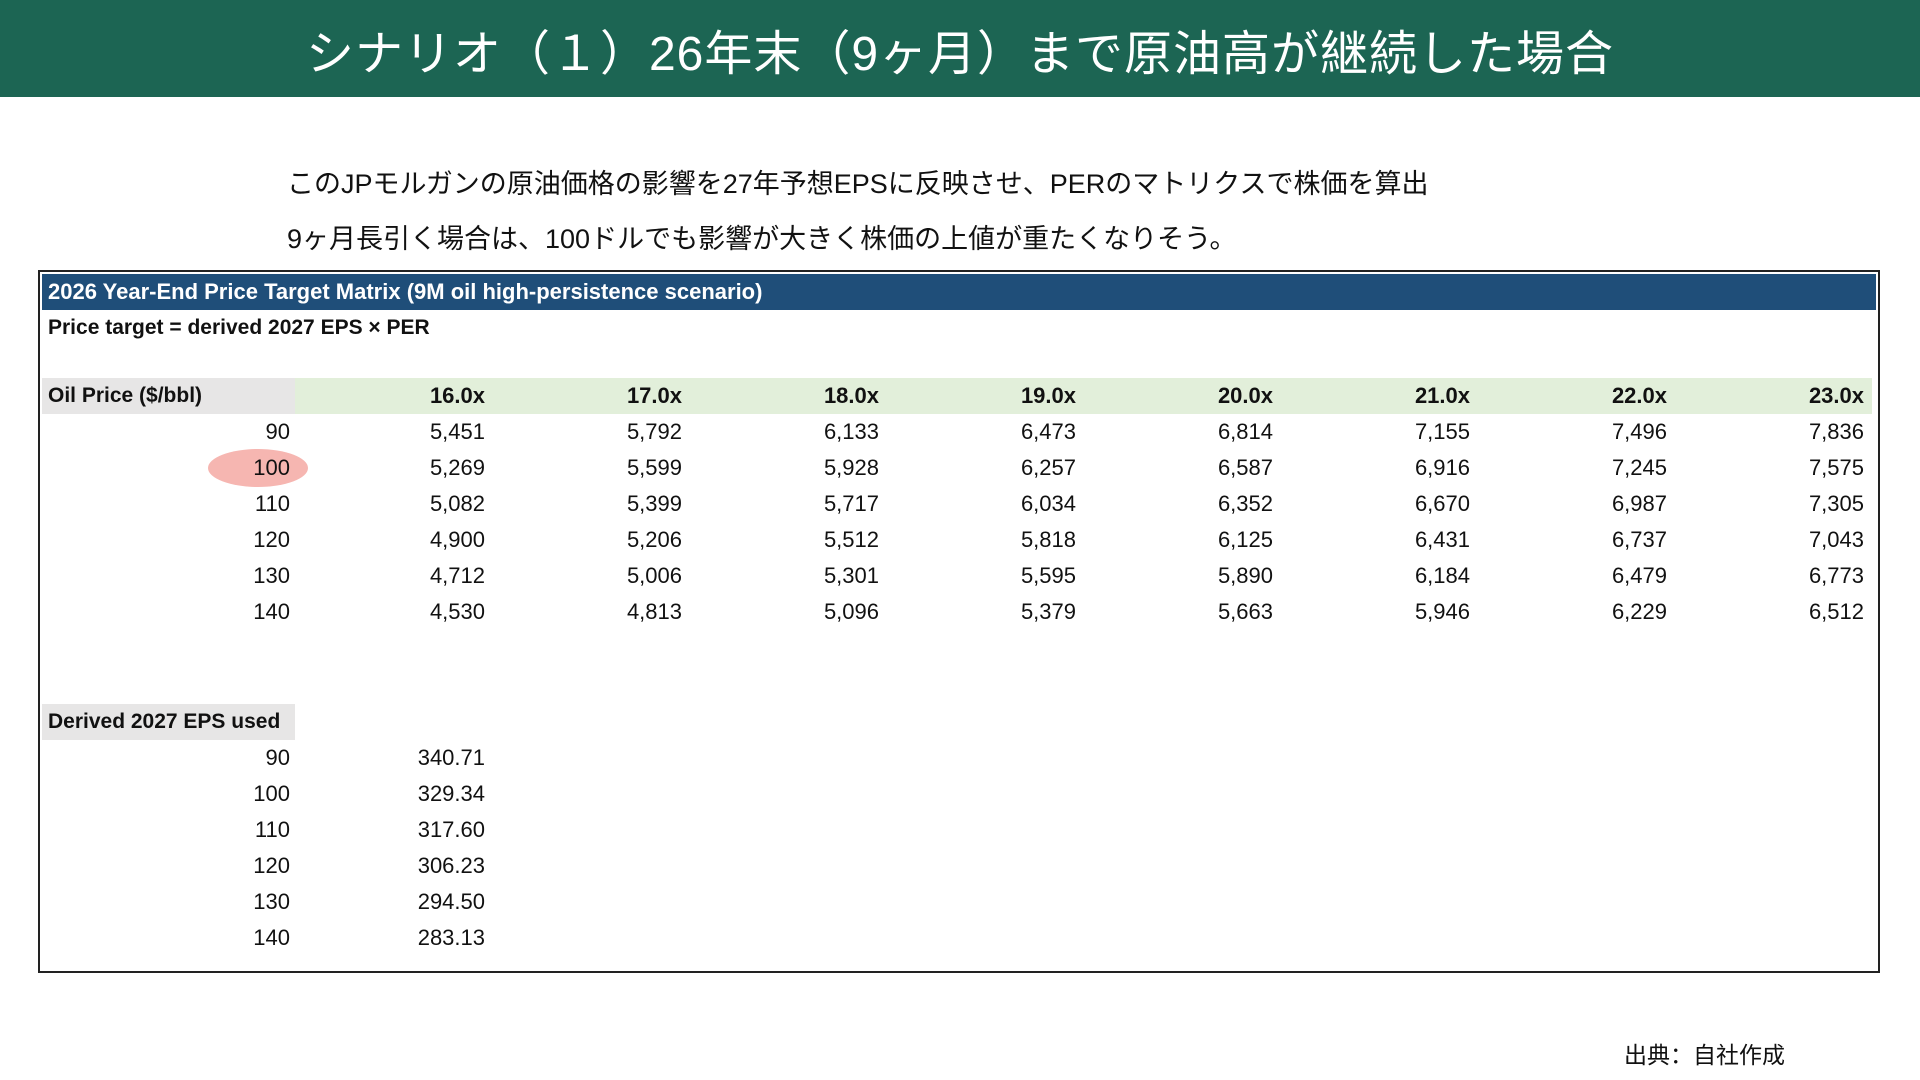  I want to click on price-target-cell: 4,813, so click(654, 611).